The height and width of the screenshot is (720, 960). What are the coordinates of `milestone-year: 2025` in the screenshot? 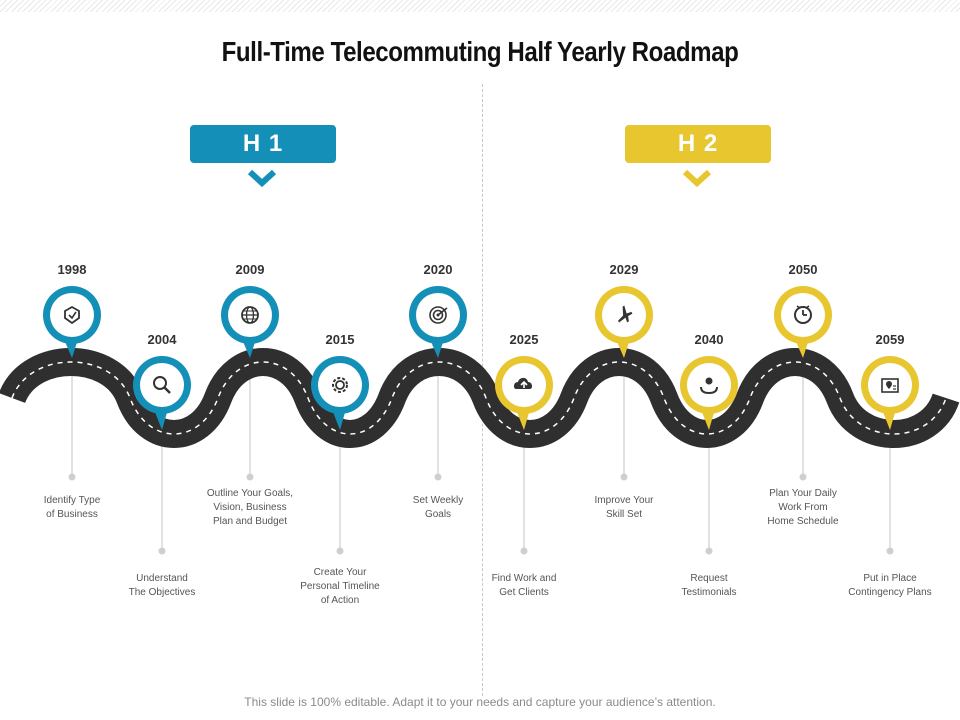 It's located at (524, 339).